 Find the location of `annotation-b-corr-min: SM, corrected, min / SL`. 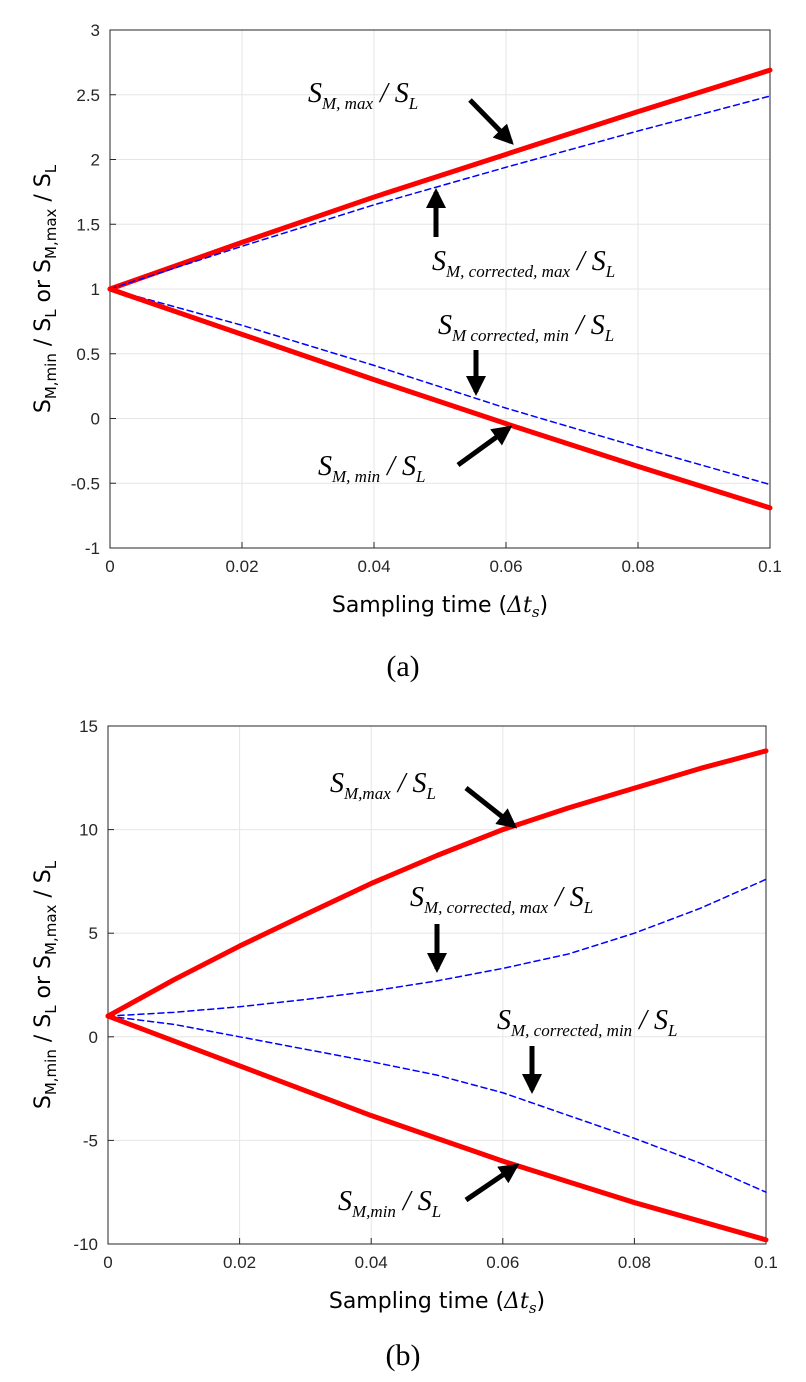

annotation-b-corr-min: SM, corrected, min / SL is located at coordinates (587, 1022).